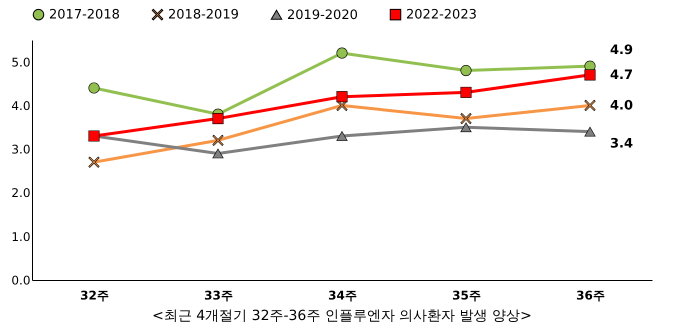 This screenshot has height=329, width=682. Describe the element at coordinates (84, 15) in the screenshot. I see `legend-label: 2017-2018` at that location.